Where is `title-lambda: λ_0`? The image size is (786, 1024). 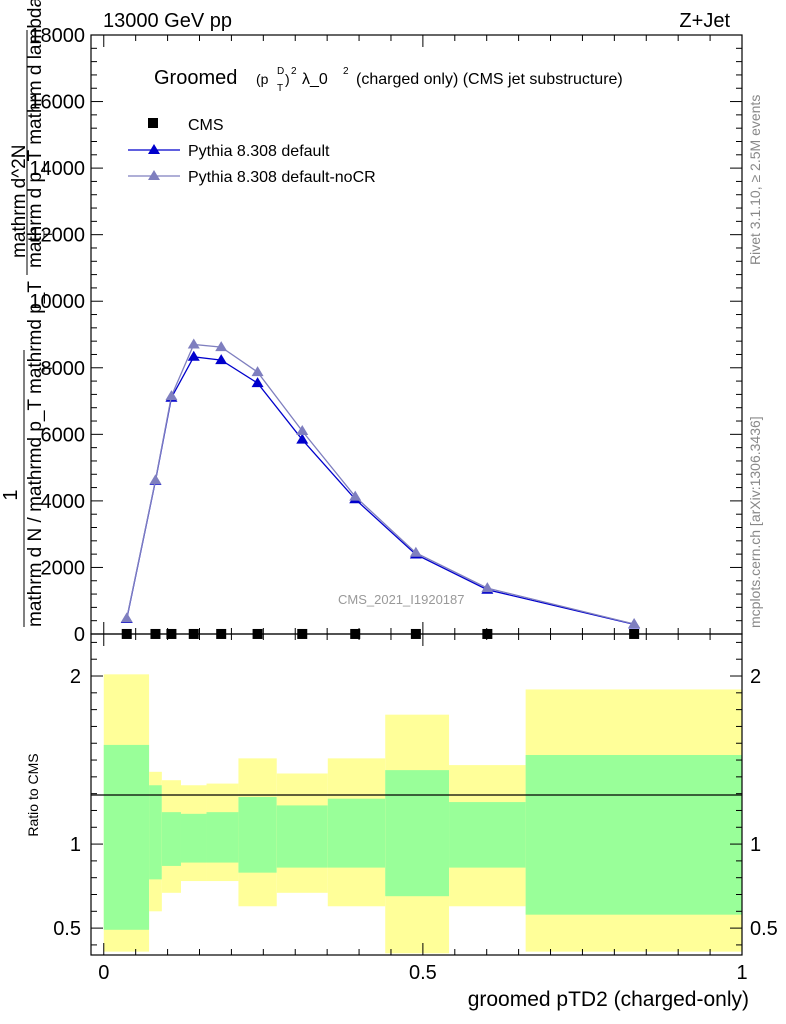 title-lambda: λ_0 is located at coordinates (315, 79).